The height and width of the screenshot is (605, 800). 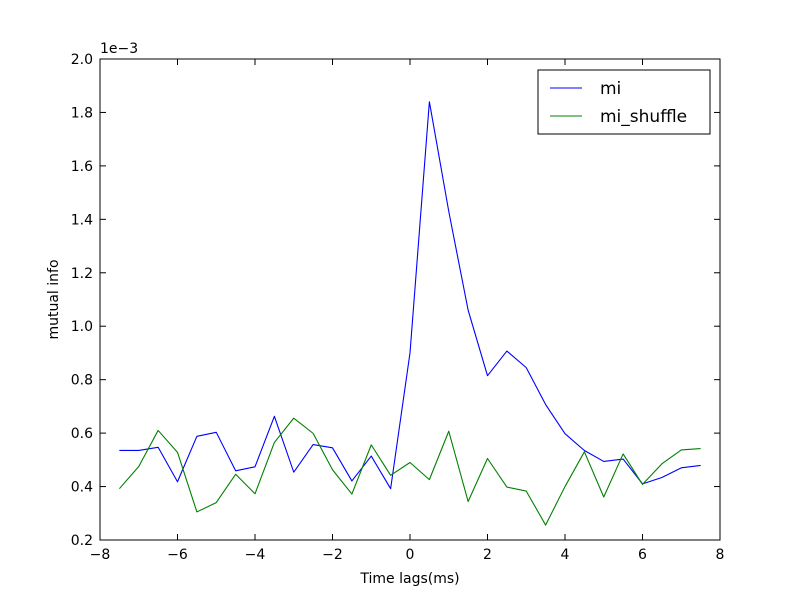 What do you see at coordinates (82, 220) in the screenshot?
I see `y-tick-label: 1.4` at bounding box center [82, 220].